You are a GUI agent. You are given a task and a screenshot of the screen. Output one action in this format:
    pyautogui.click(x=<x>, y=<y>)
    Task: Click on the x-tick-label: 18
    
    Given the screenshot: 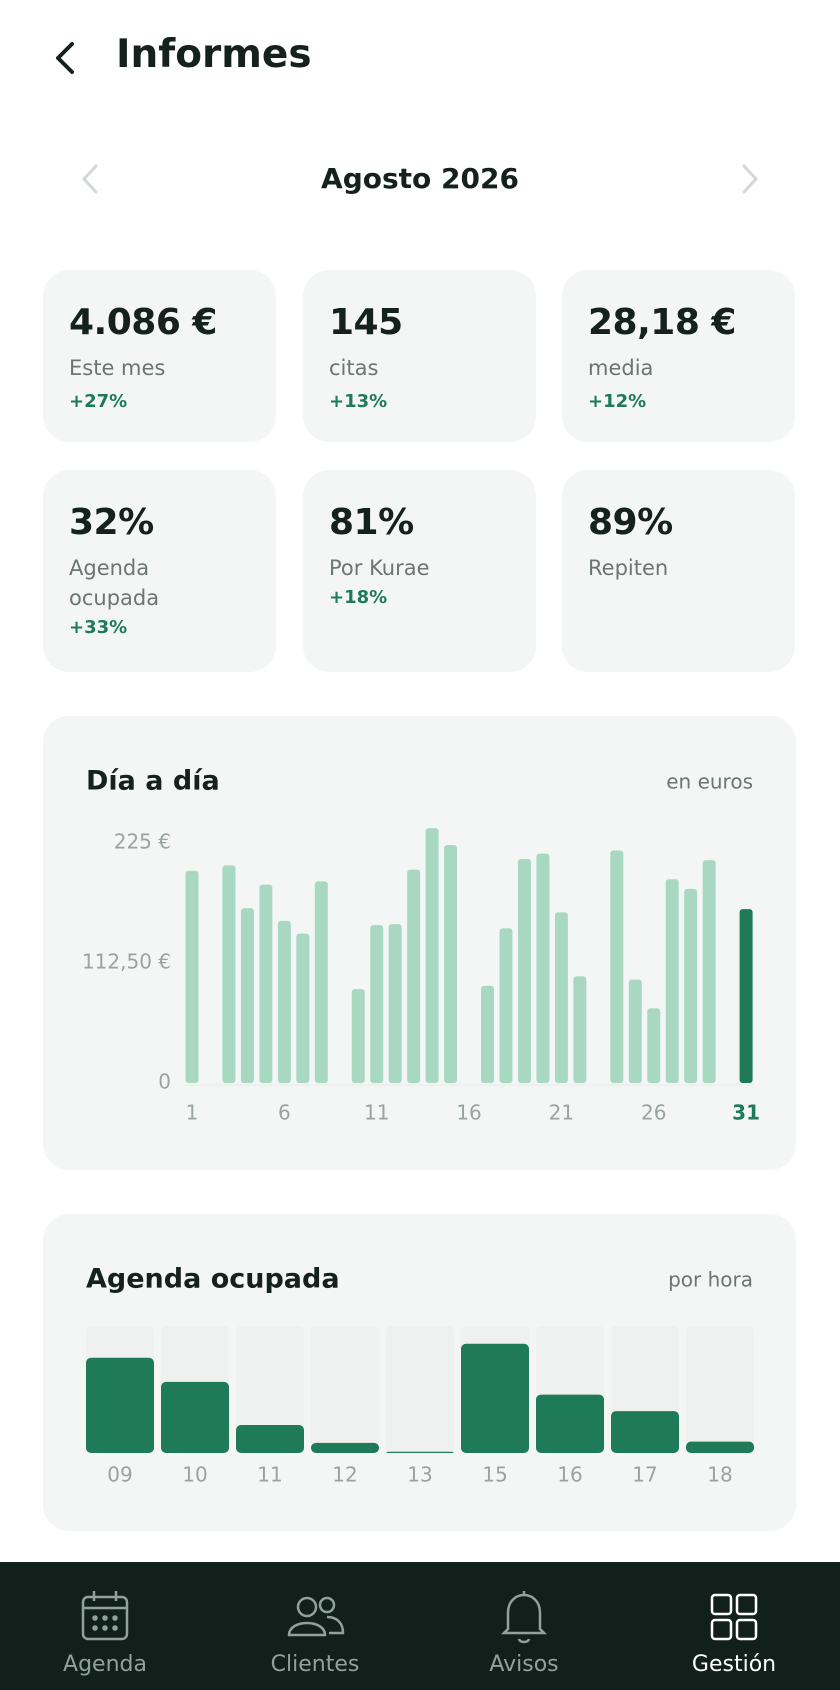 What is the action you would take?
    pyautogui.click(x=719, y=1475)
    